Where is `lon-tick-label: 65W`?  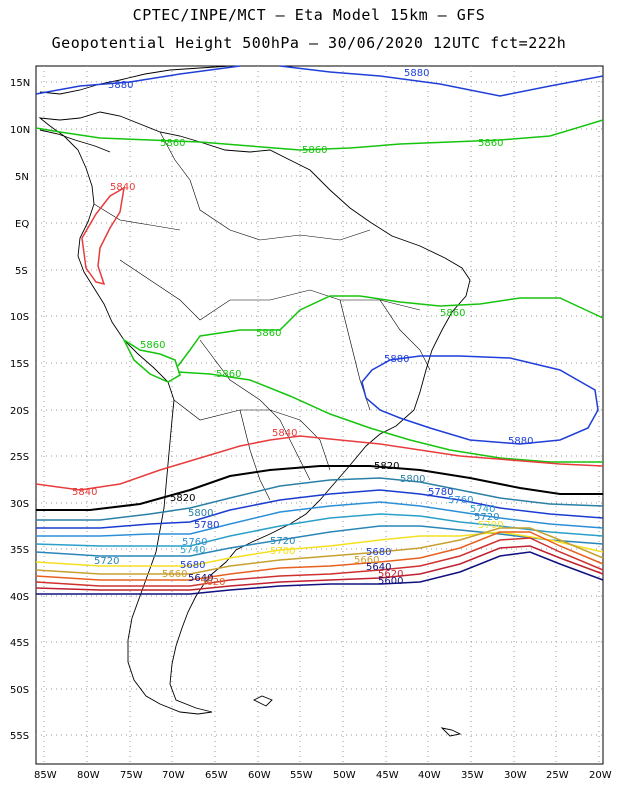
lon-tick-label: 65W is located at coordinates (216, 775).